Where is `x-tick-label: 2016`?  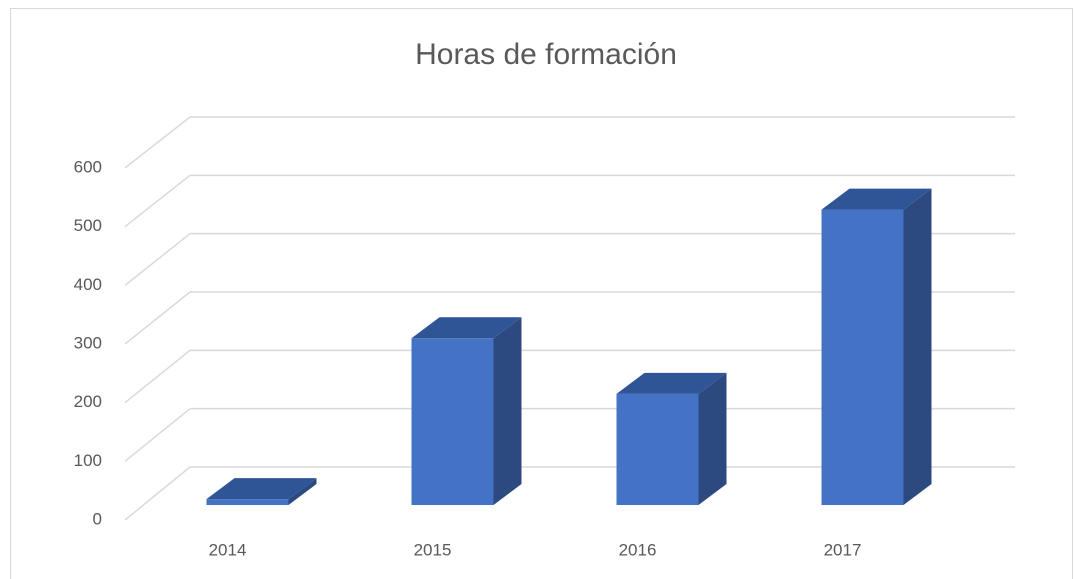
x-tick-label: 2016 is located at coordinates (638, 549).